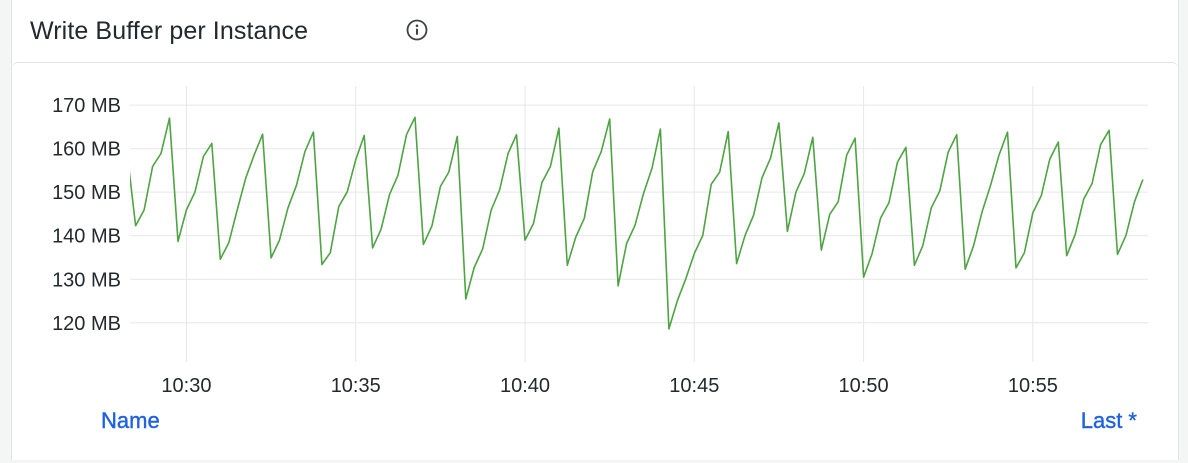 This screenshot has width=1188, height=463. What do you see at coordinates (169, 31) in the screenshot?
I see `panel-title: Write Buffer per Instance` at bounding box center [169, 31].